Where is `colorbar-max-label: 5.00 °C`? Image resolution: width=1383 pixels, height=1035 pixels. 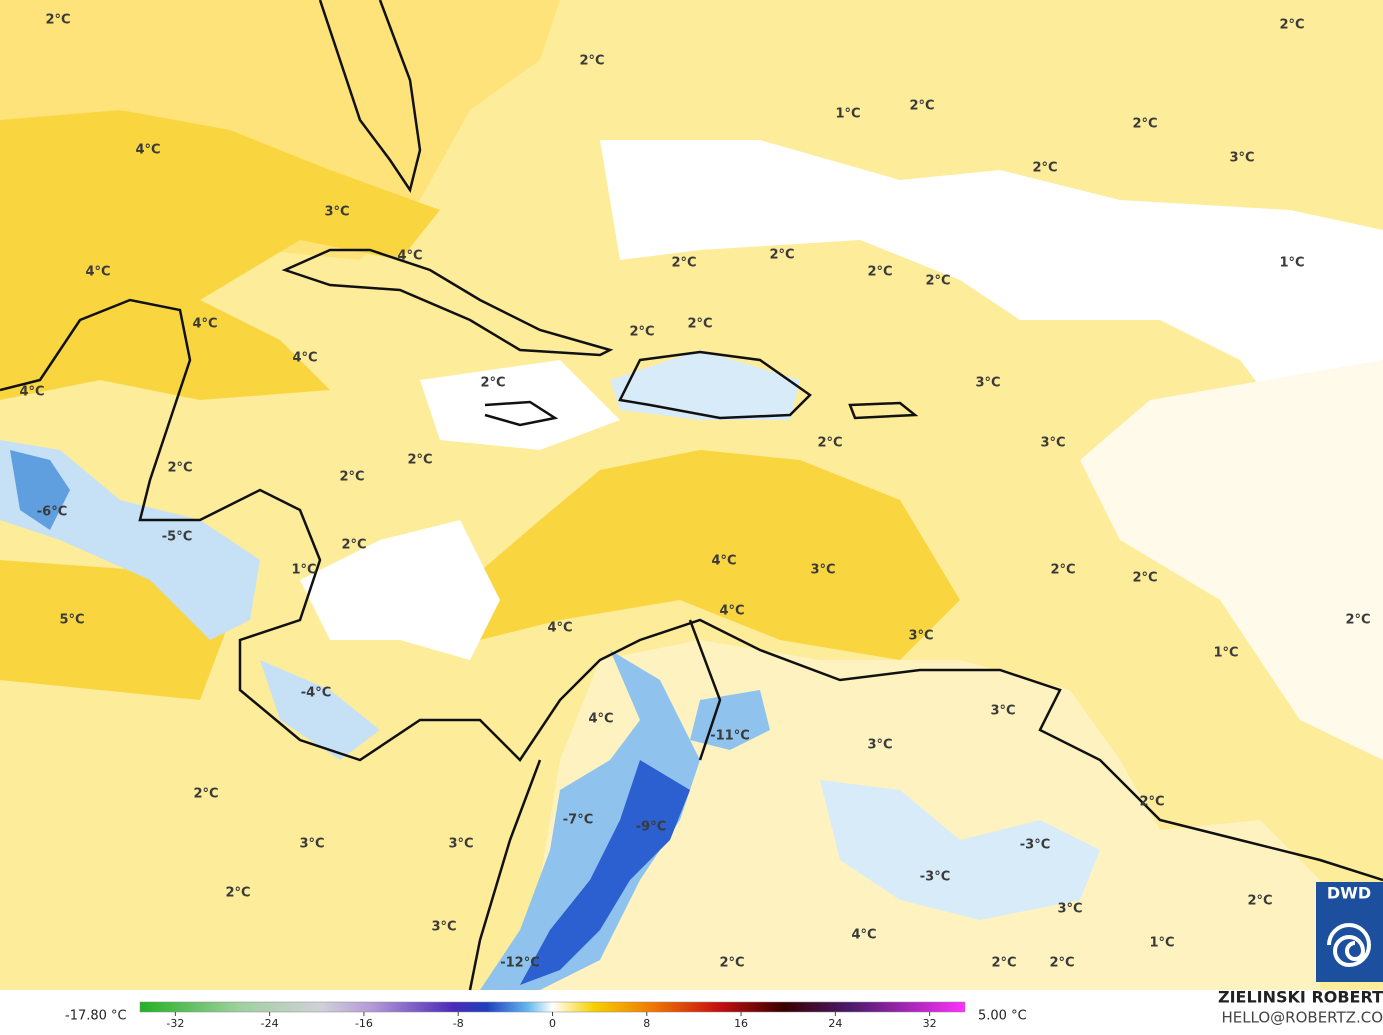
colorbar-max-label: 5.00 °C is located at coordinates (1002, 1016).